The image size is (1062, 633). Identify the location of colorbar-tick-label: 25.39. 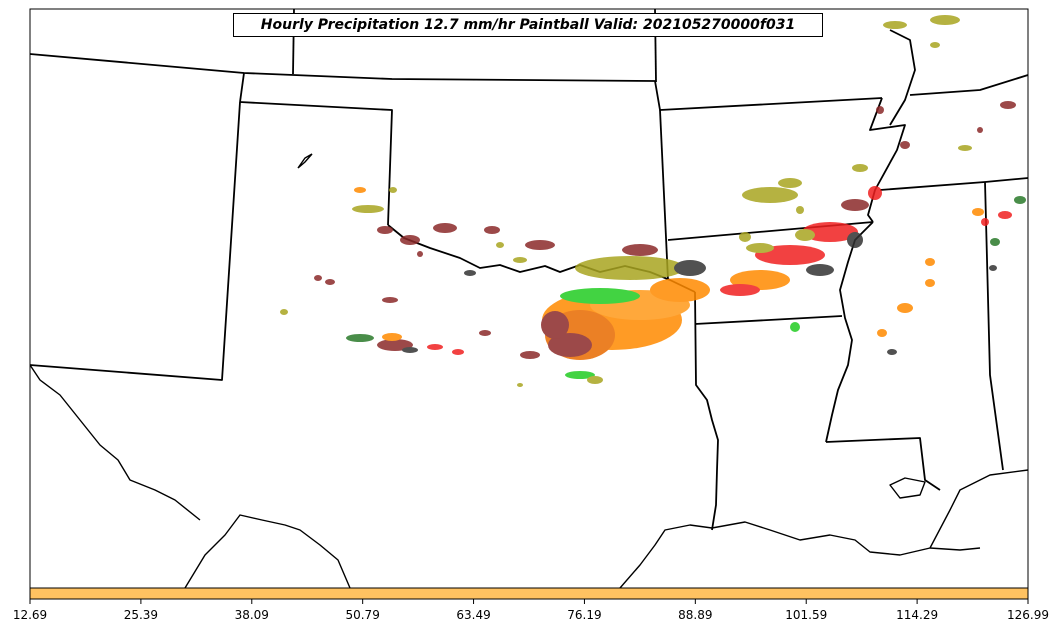
(141, 615).